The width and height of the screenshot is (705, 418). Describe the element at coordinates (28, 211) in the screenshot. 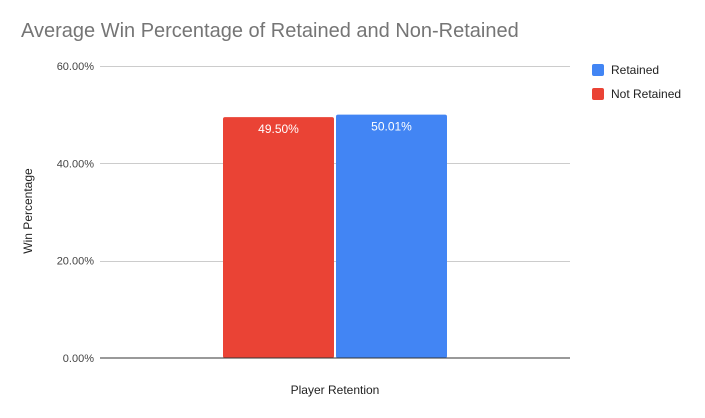

I see `y-axis-label: Win Percentage` at that location.